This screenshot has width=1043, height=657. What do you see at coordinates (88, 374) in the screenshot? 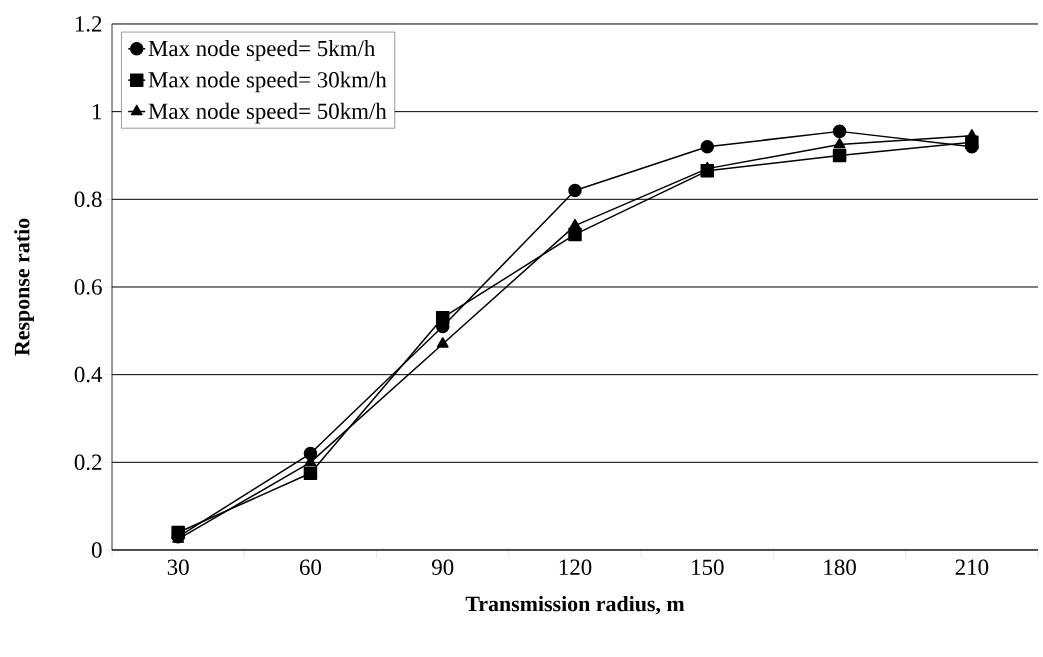
I see `y-tick-label: 0.4` at bounding box center [88, 374].